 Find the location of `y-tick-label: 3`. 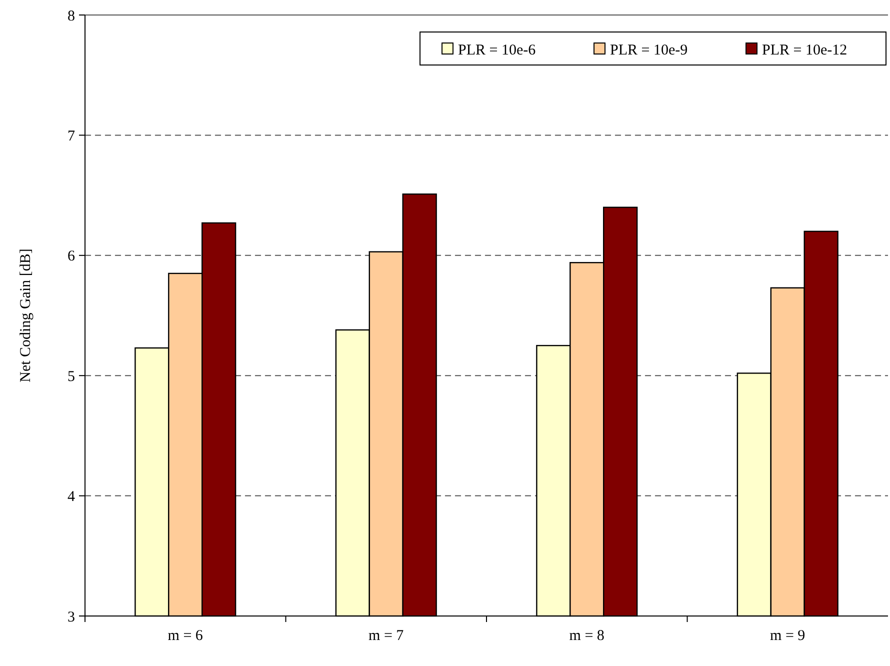

y-tick-label: 3 is located at coordinates (71, 617).